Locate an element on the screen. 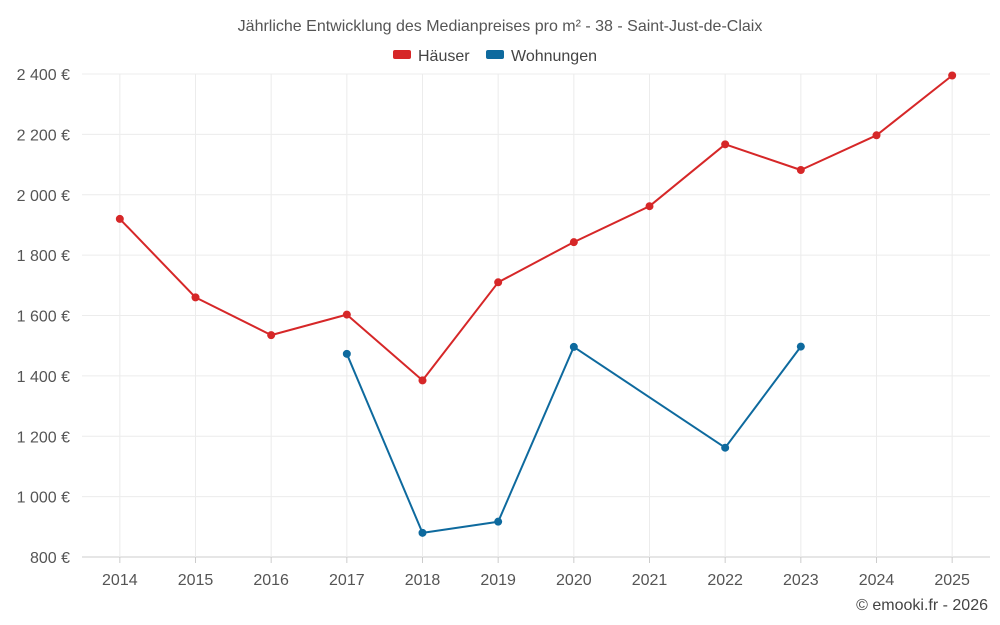 The width and height of the screenshot is (1000, 625). x-tick-label: 2024 is located at coordinates (877, 580).